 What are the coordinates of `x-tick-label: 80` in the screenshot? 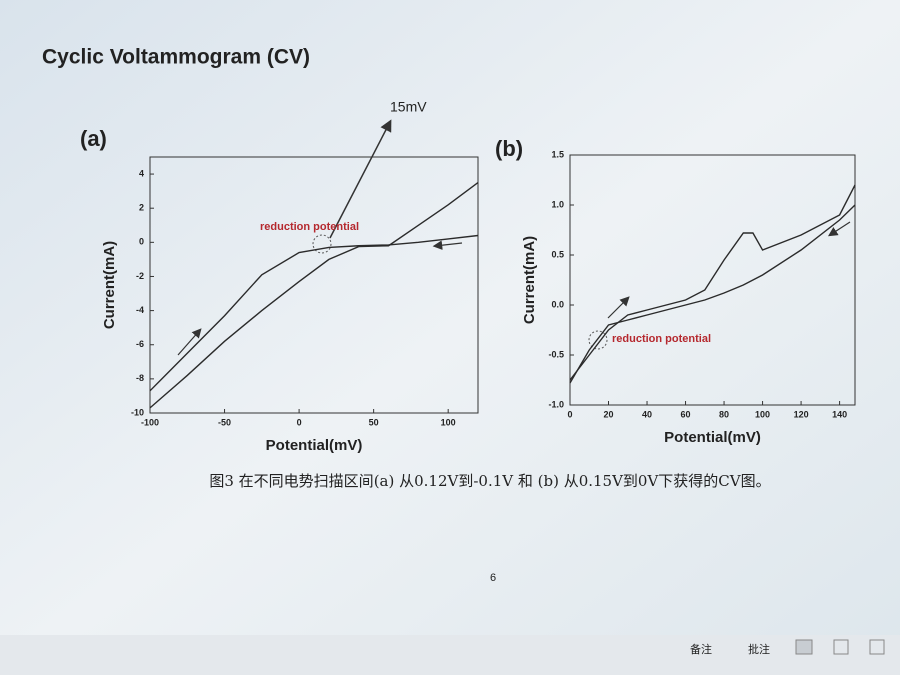 It's located at (724, 414).